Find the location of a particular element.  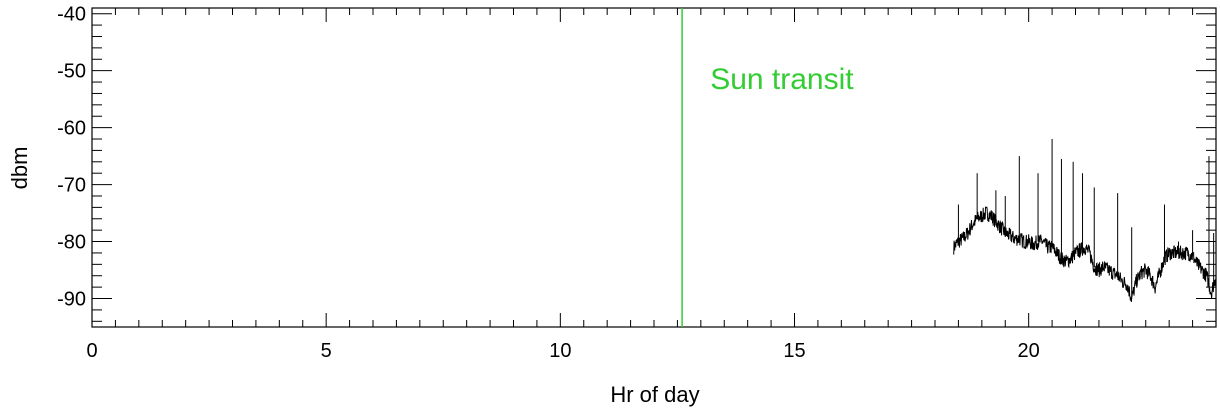

y-tick-label: -70 is located at coordinates (71, 186).